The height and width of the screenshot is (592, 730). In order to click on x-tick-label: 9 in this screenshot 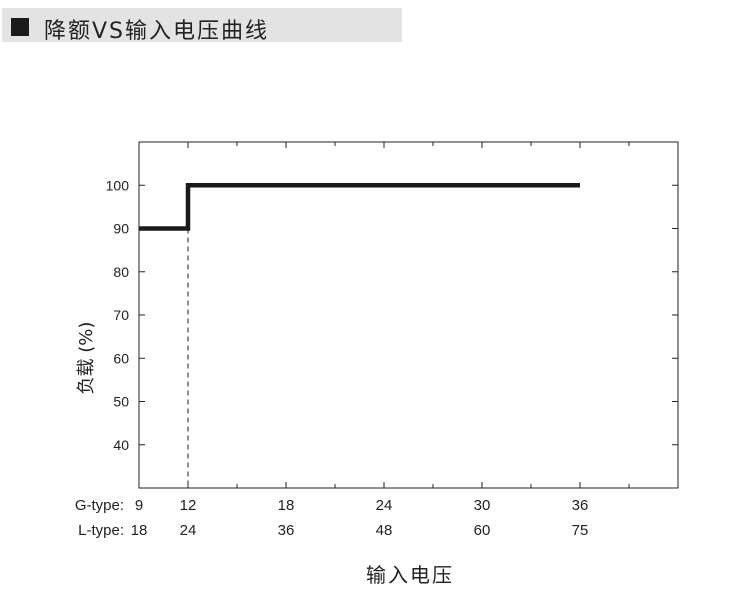, I will do `click(139, 505)`.